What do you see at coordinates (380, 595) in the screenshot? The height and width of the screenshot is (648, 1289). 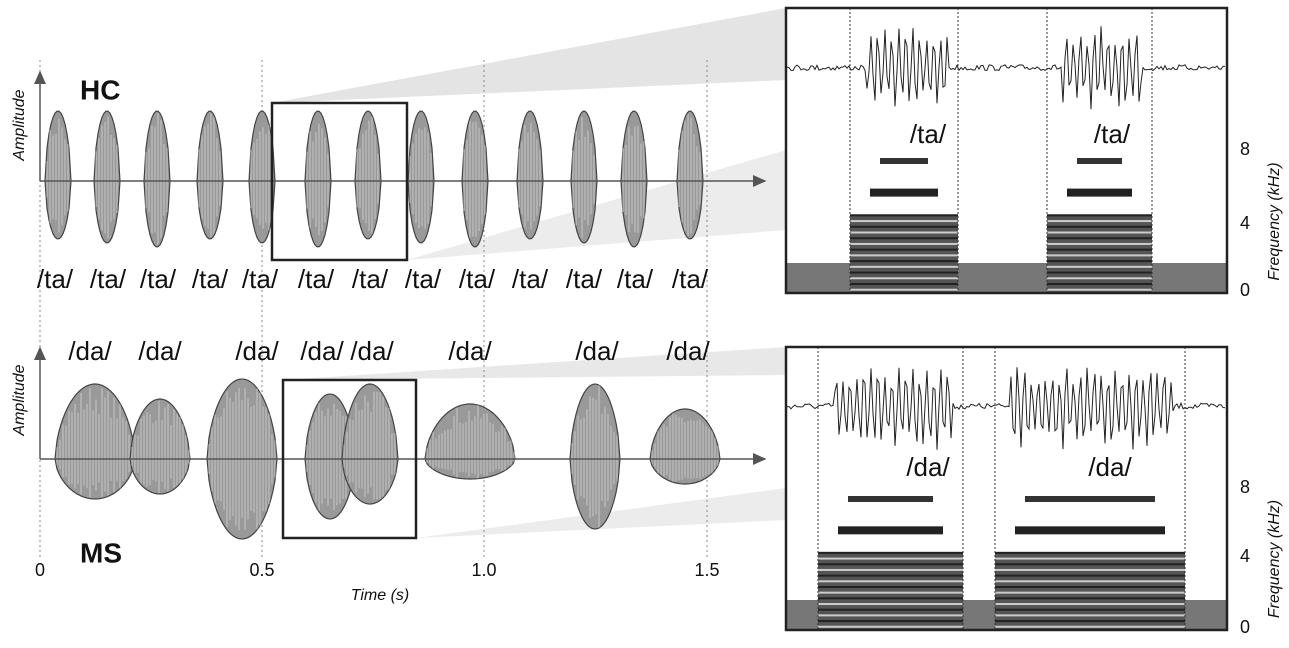 I see `x-axis-label: Time (s)` at bounding box center [380, 595].